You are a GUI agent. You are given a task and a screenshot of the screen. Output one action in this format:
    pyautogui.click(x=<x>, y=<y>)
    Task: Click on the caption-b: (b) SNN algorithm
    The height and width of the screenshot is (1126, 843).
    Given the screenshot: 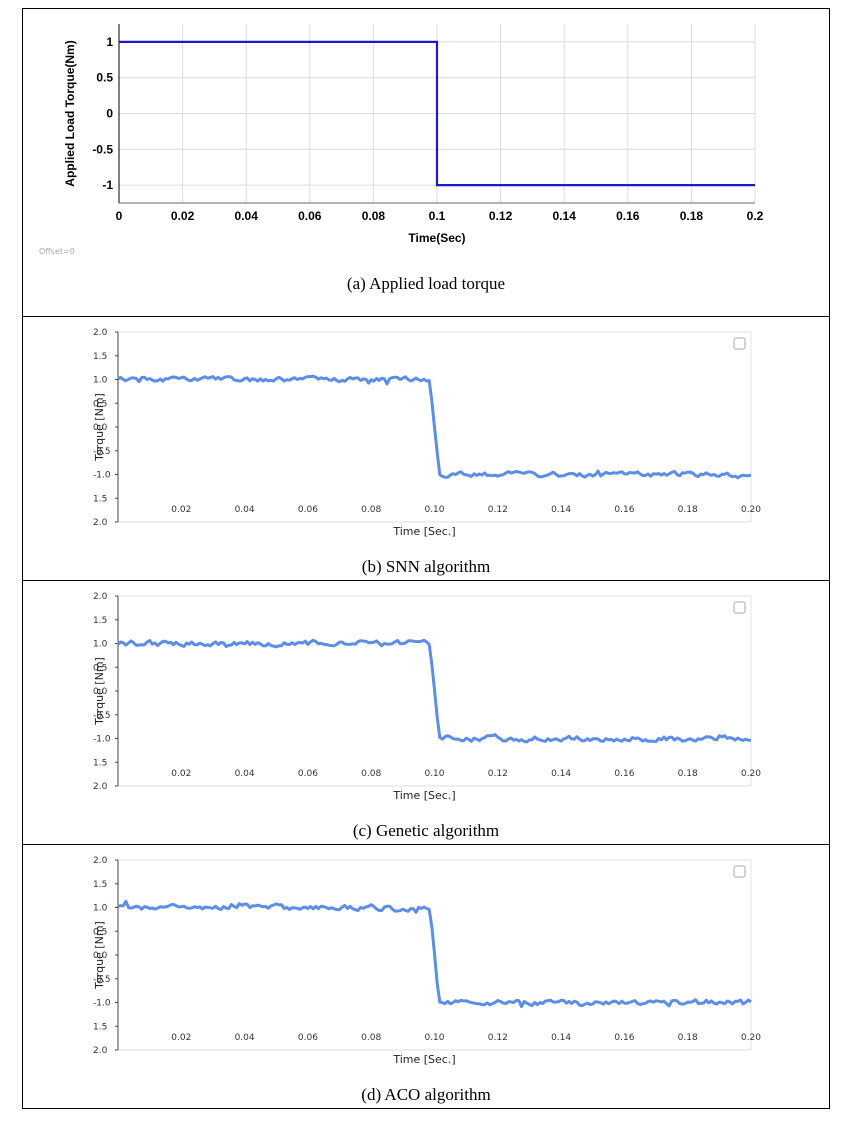 What is the action you would take?
    pyautogui.click(x=426, y=566)
    